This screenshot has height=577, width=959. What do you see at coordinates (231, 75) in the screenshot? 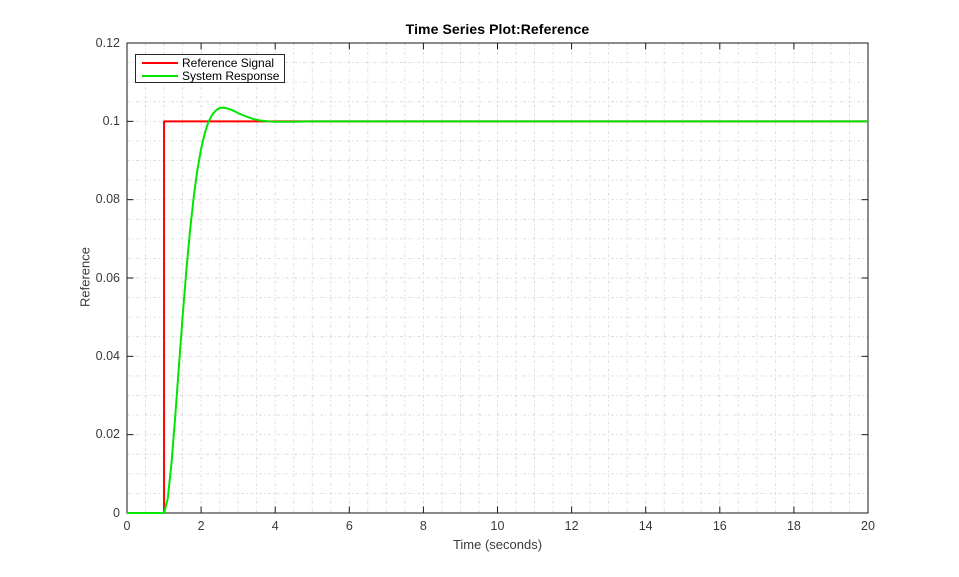
I see `legend-label: System Response` at bounding box center [231, 75].